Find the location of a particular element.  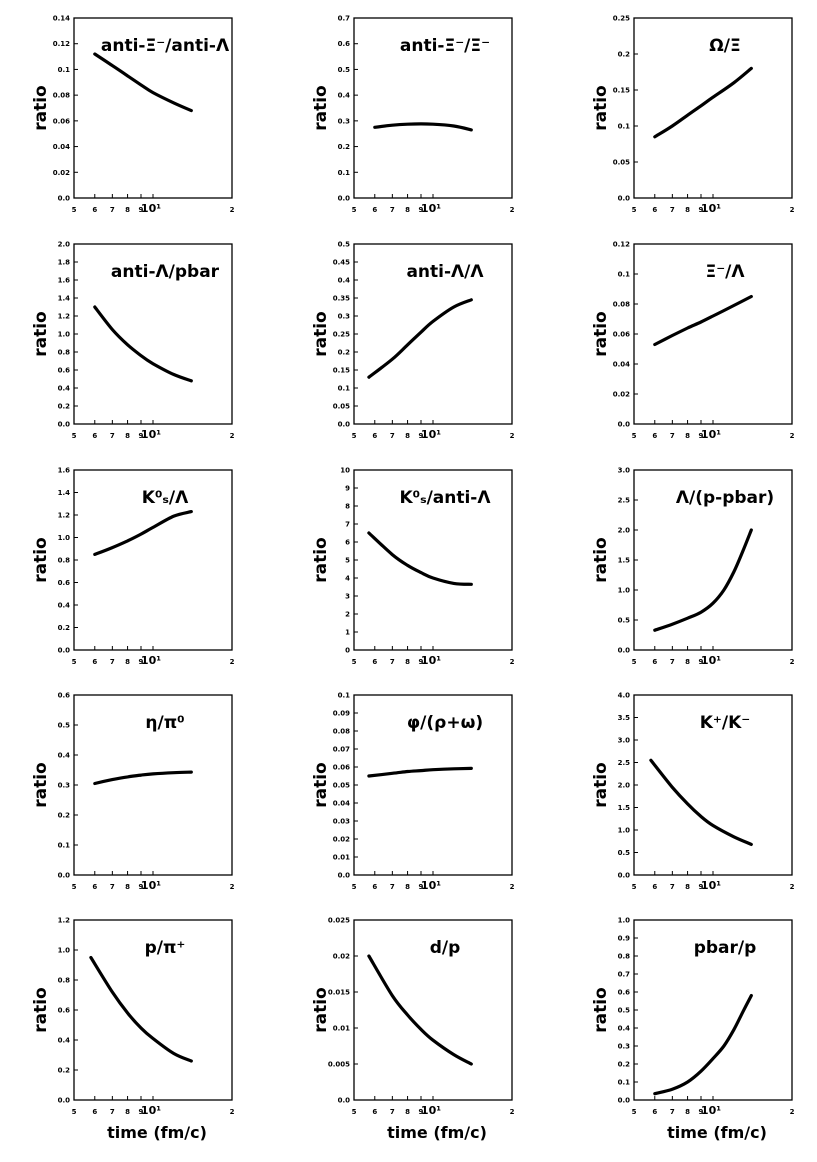

y-tick-label: 8 is located at coordinates (347, 507).